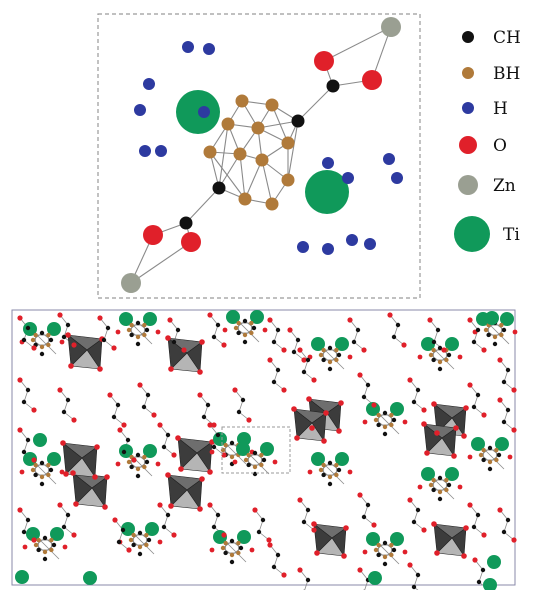  What do you see at coordinates (468, 37) in the screenshot?
I see `ch-atom-icon` at bounding box center [468, 37].